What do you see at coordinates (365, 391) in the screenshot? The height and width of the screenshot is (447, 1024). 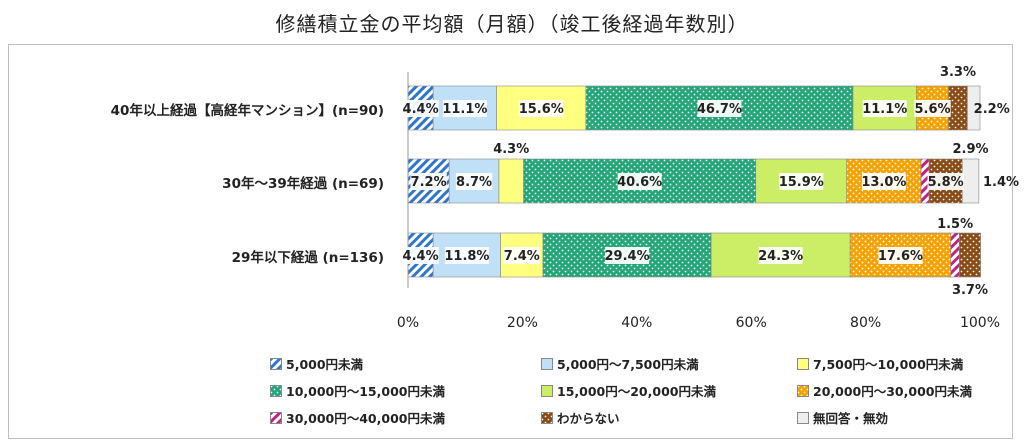 I see `legend-label: 10,000円～15,000円未満` at bounding box center [365, 391].